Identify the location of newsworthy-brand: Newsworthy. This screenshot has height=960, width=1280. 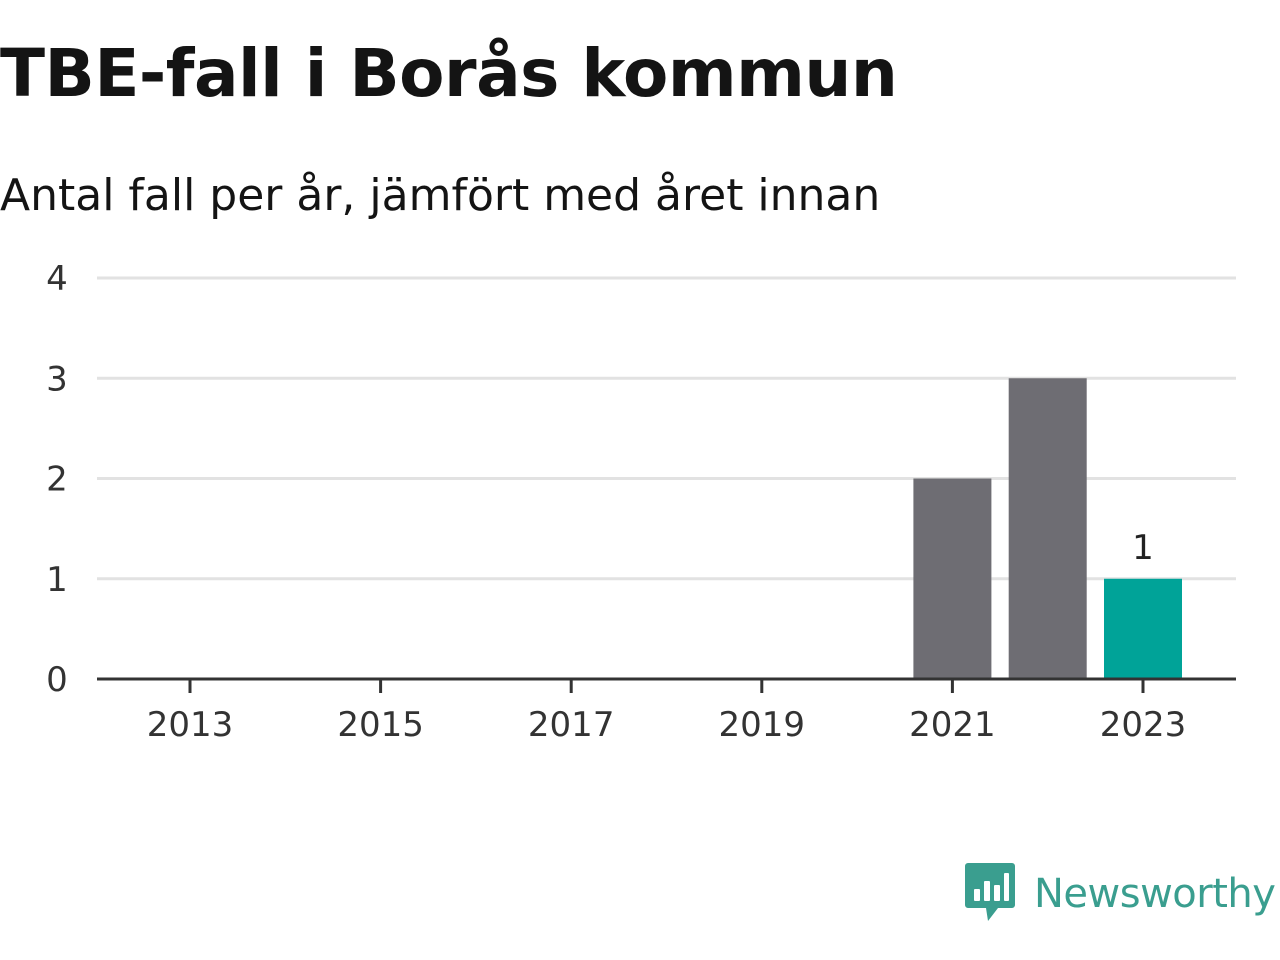
(1120, 894).